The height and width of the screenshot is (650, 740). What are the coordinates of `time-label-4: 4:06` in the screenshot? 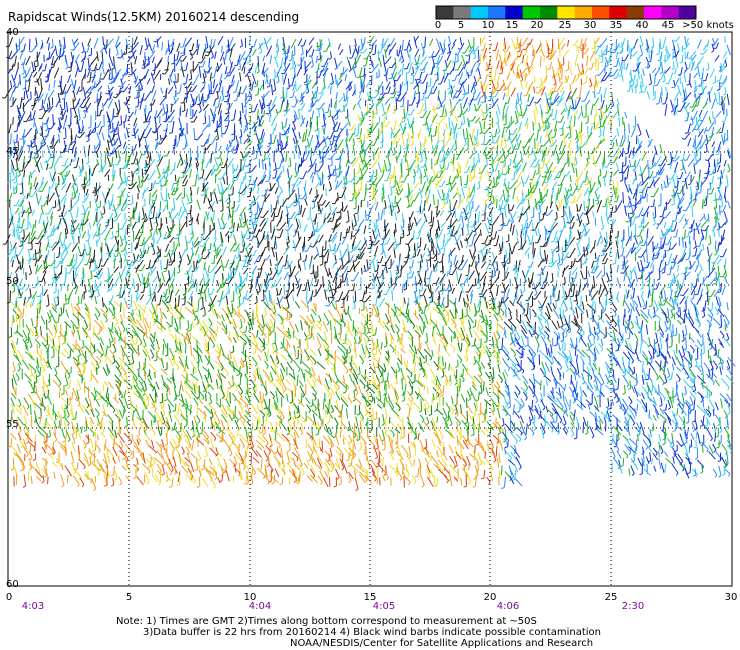 It's located at (508, 606).